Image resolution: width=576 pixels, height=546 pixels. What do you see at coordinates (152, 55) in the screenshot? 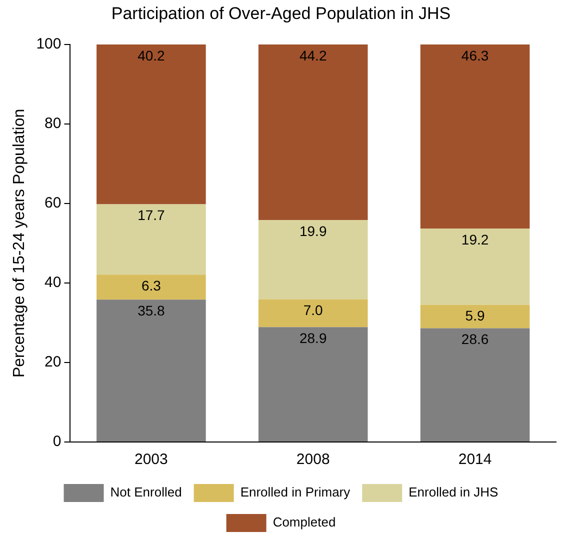
I see `data-label: 40.2` at bounding box center [152, 55].